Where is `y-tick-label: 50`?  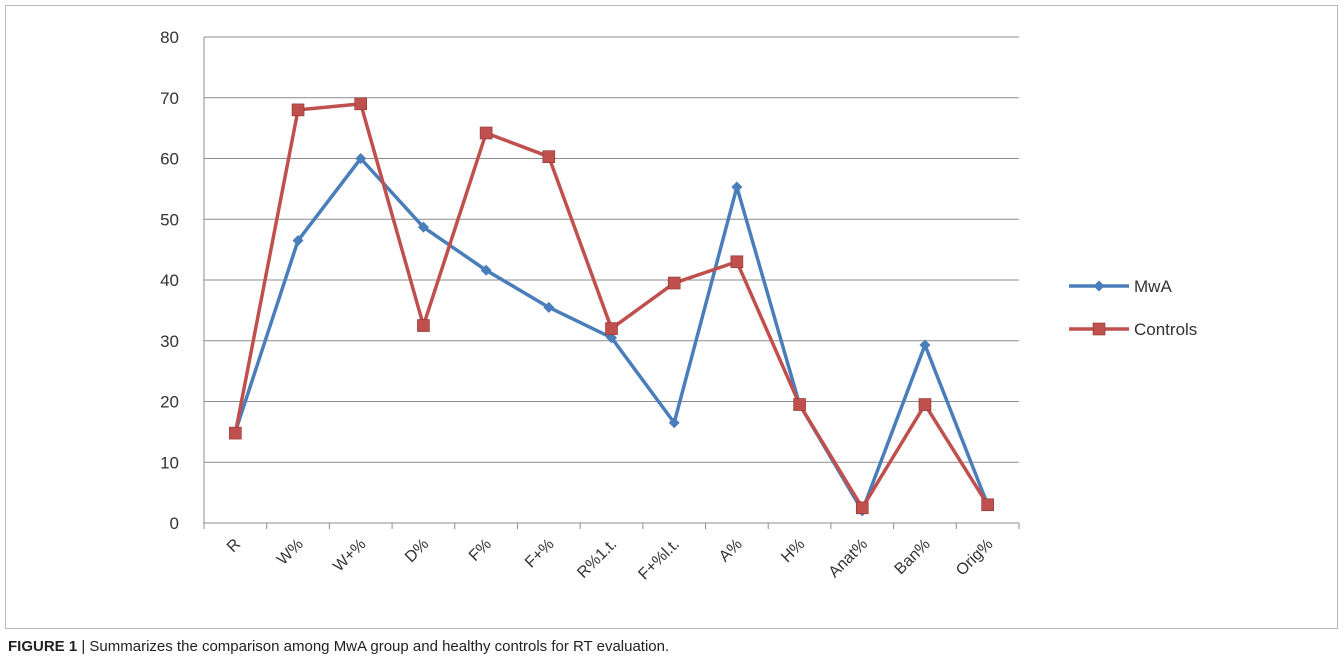
y-tick-label: 50 is located at coordinates (169, 219).